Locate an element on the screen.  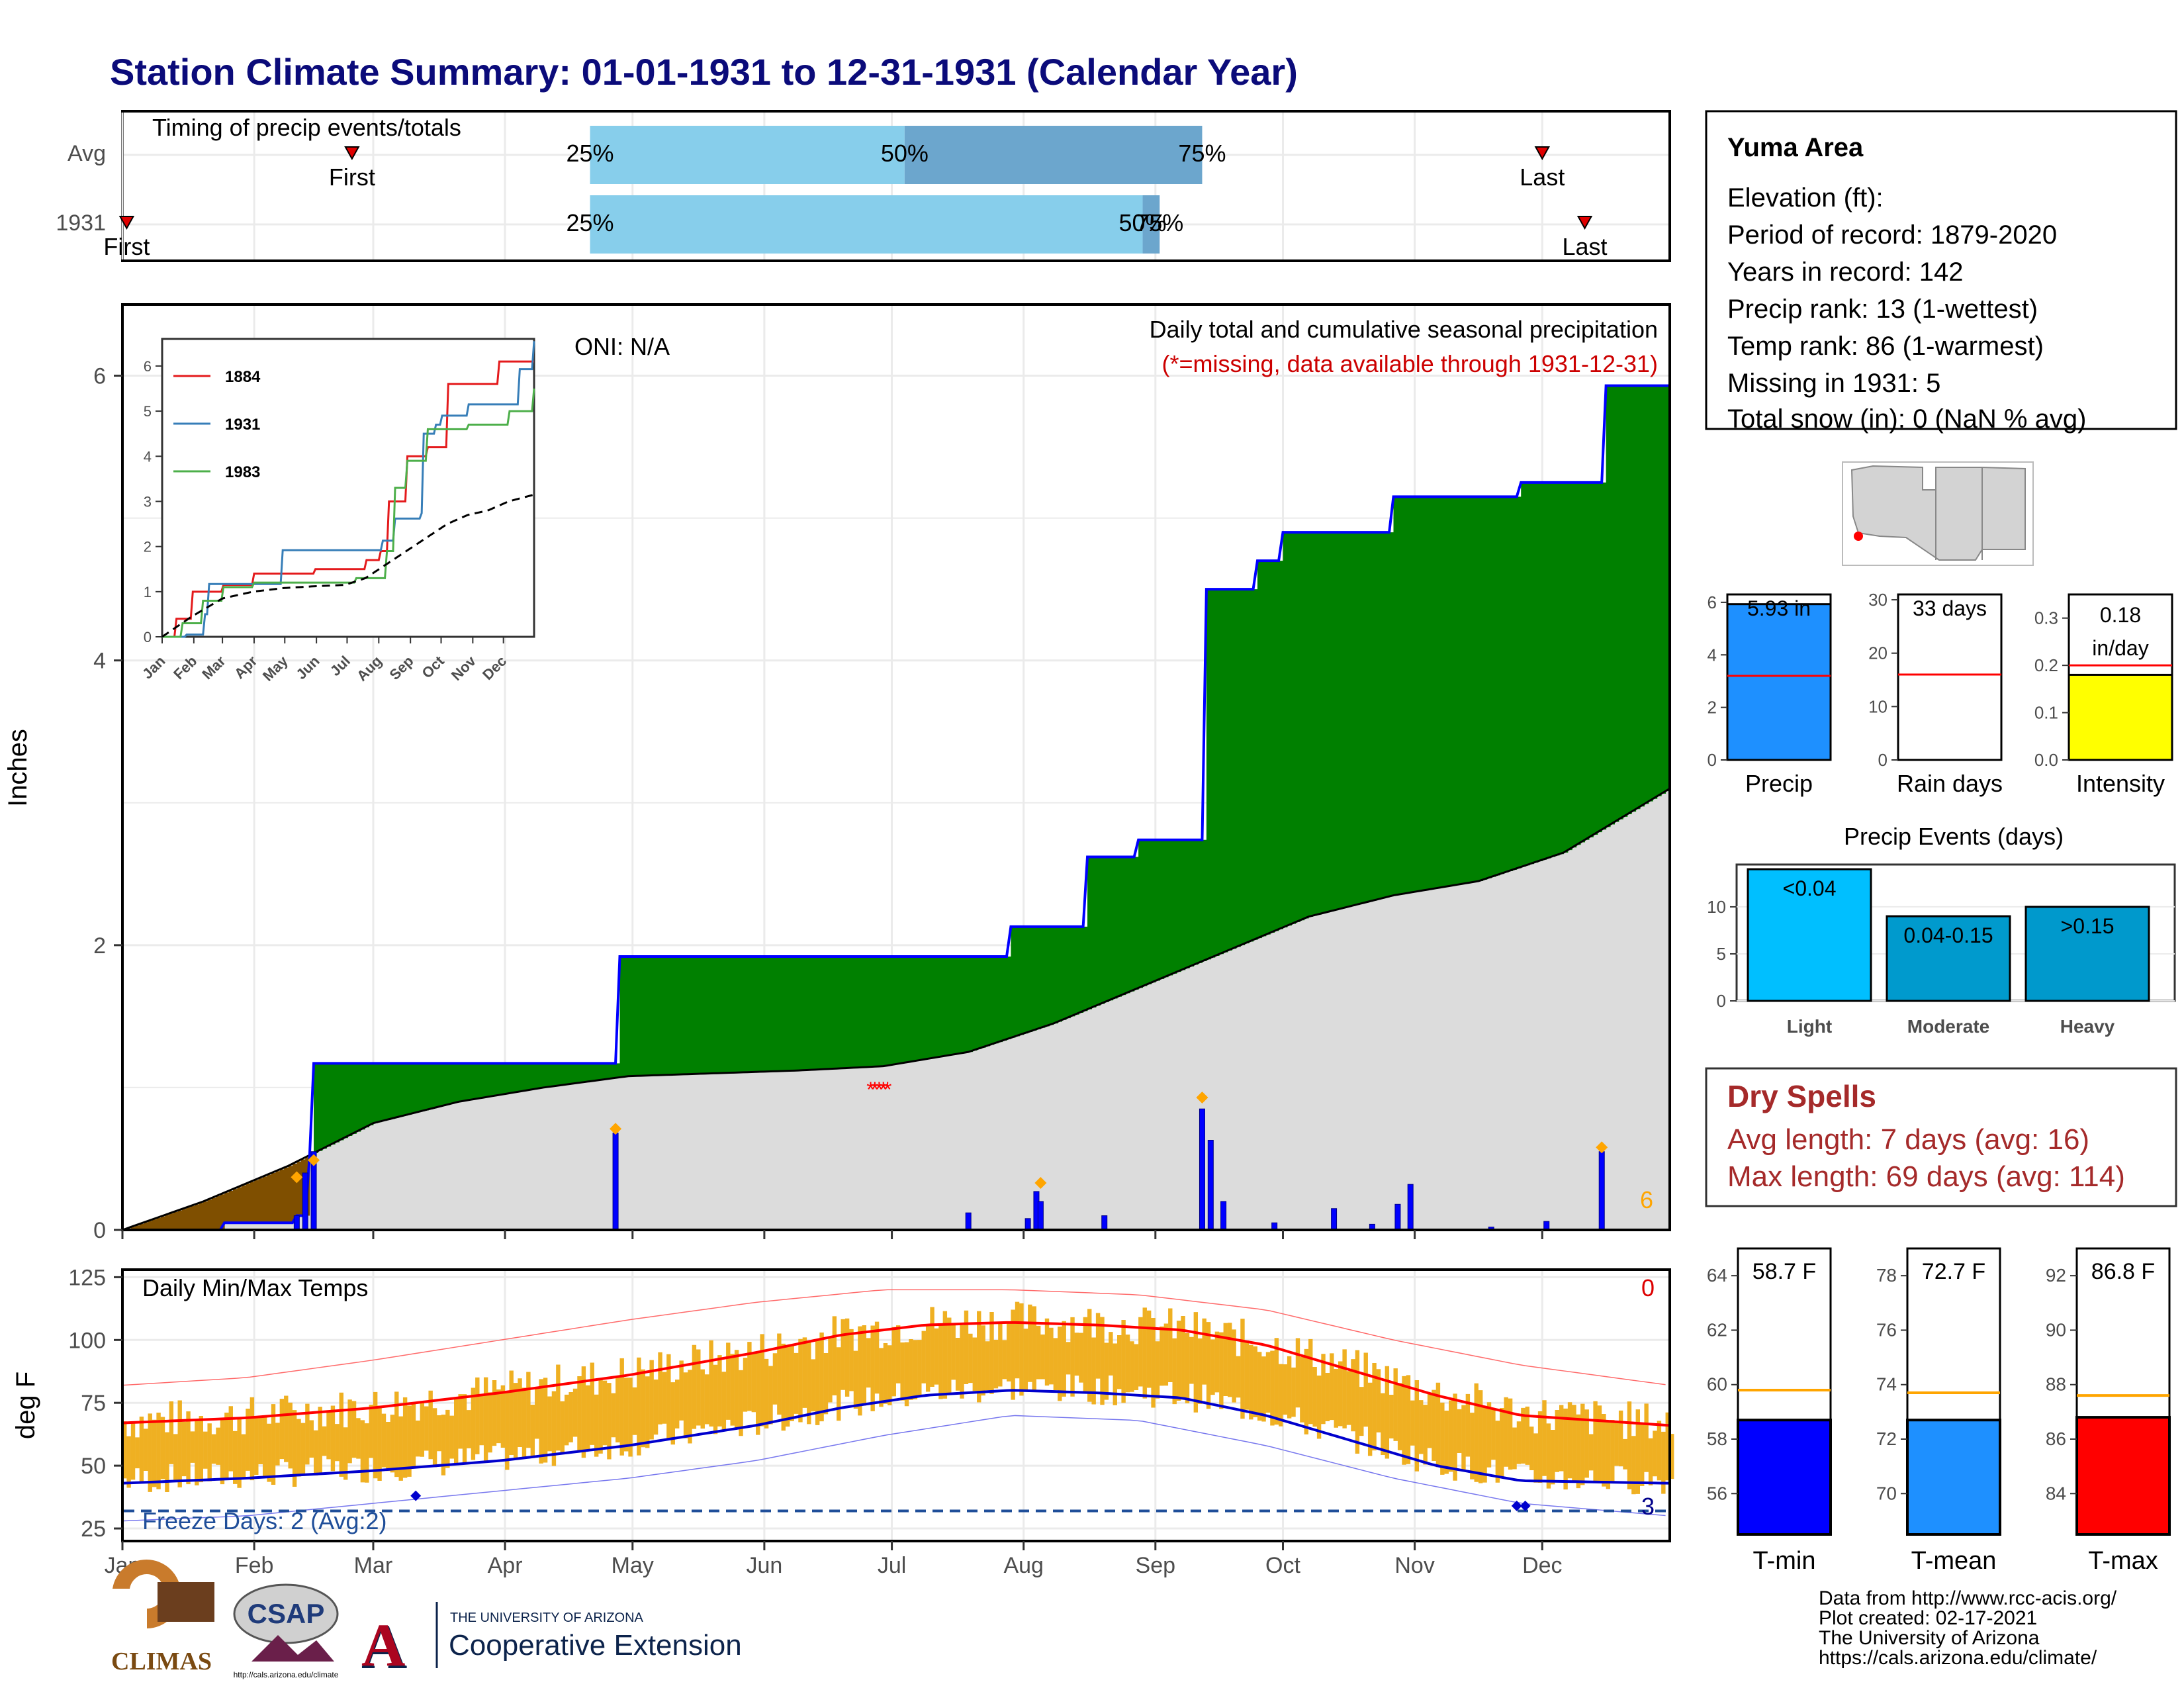
station-precip-rank: Precip rank: 13 (1-wettest) is located at coordinates (1883, 309).